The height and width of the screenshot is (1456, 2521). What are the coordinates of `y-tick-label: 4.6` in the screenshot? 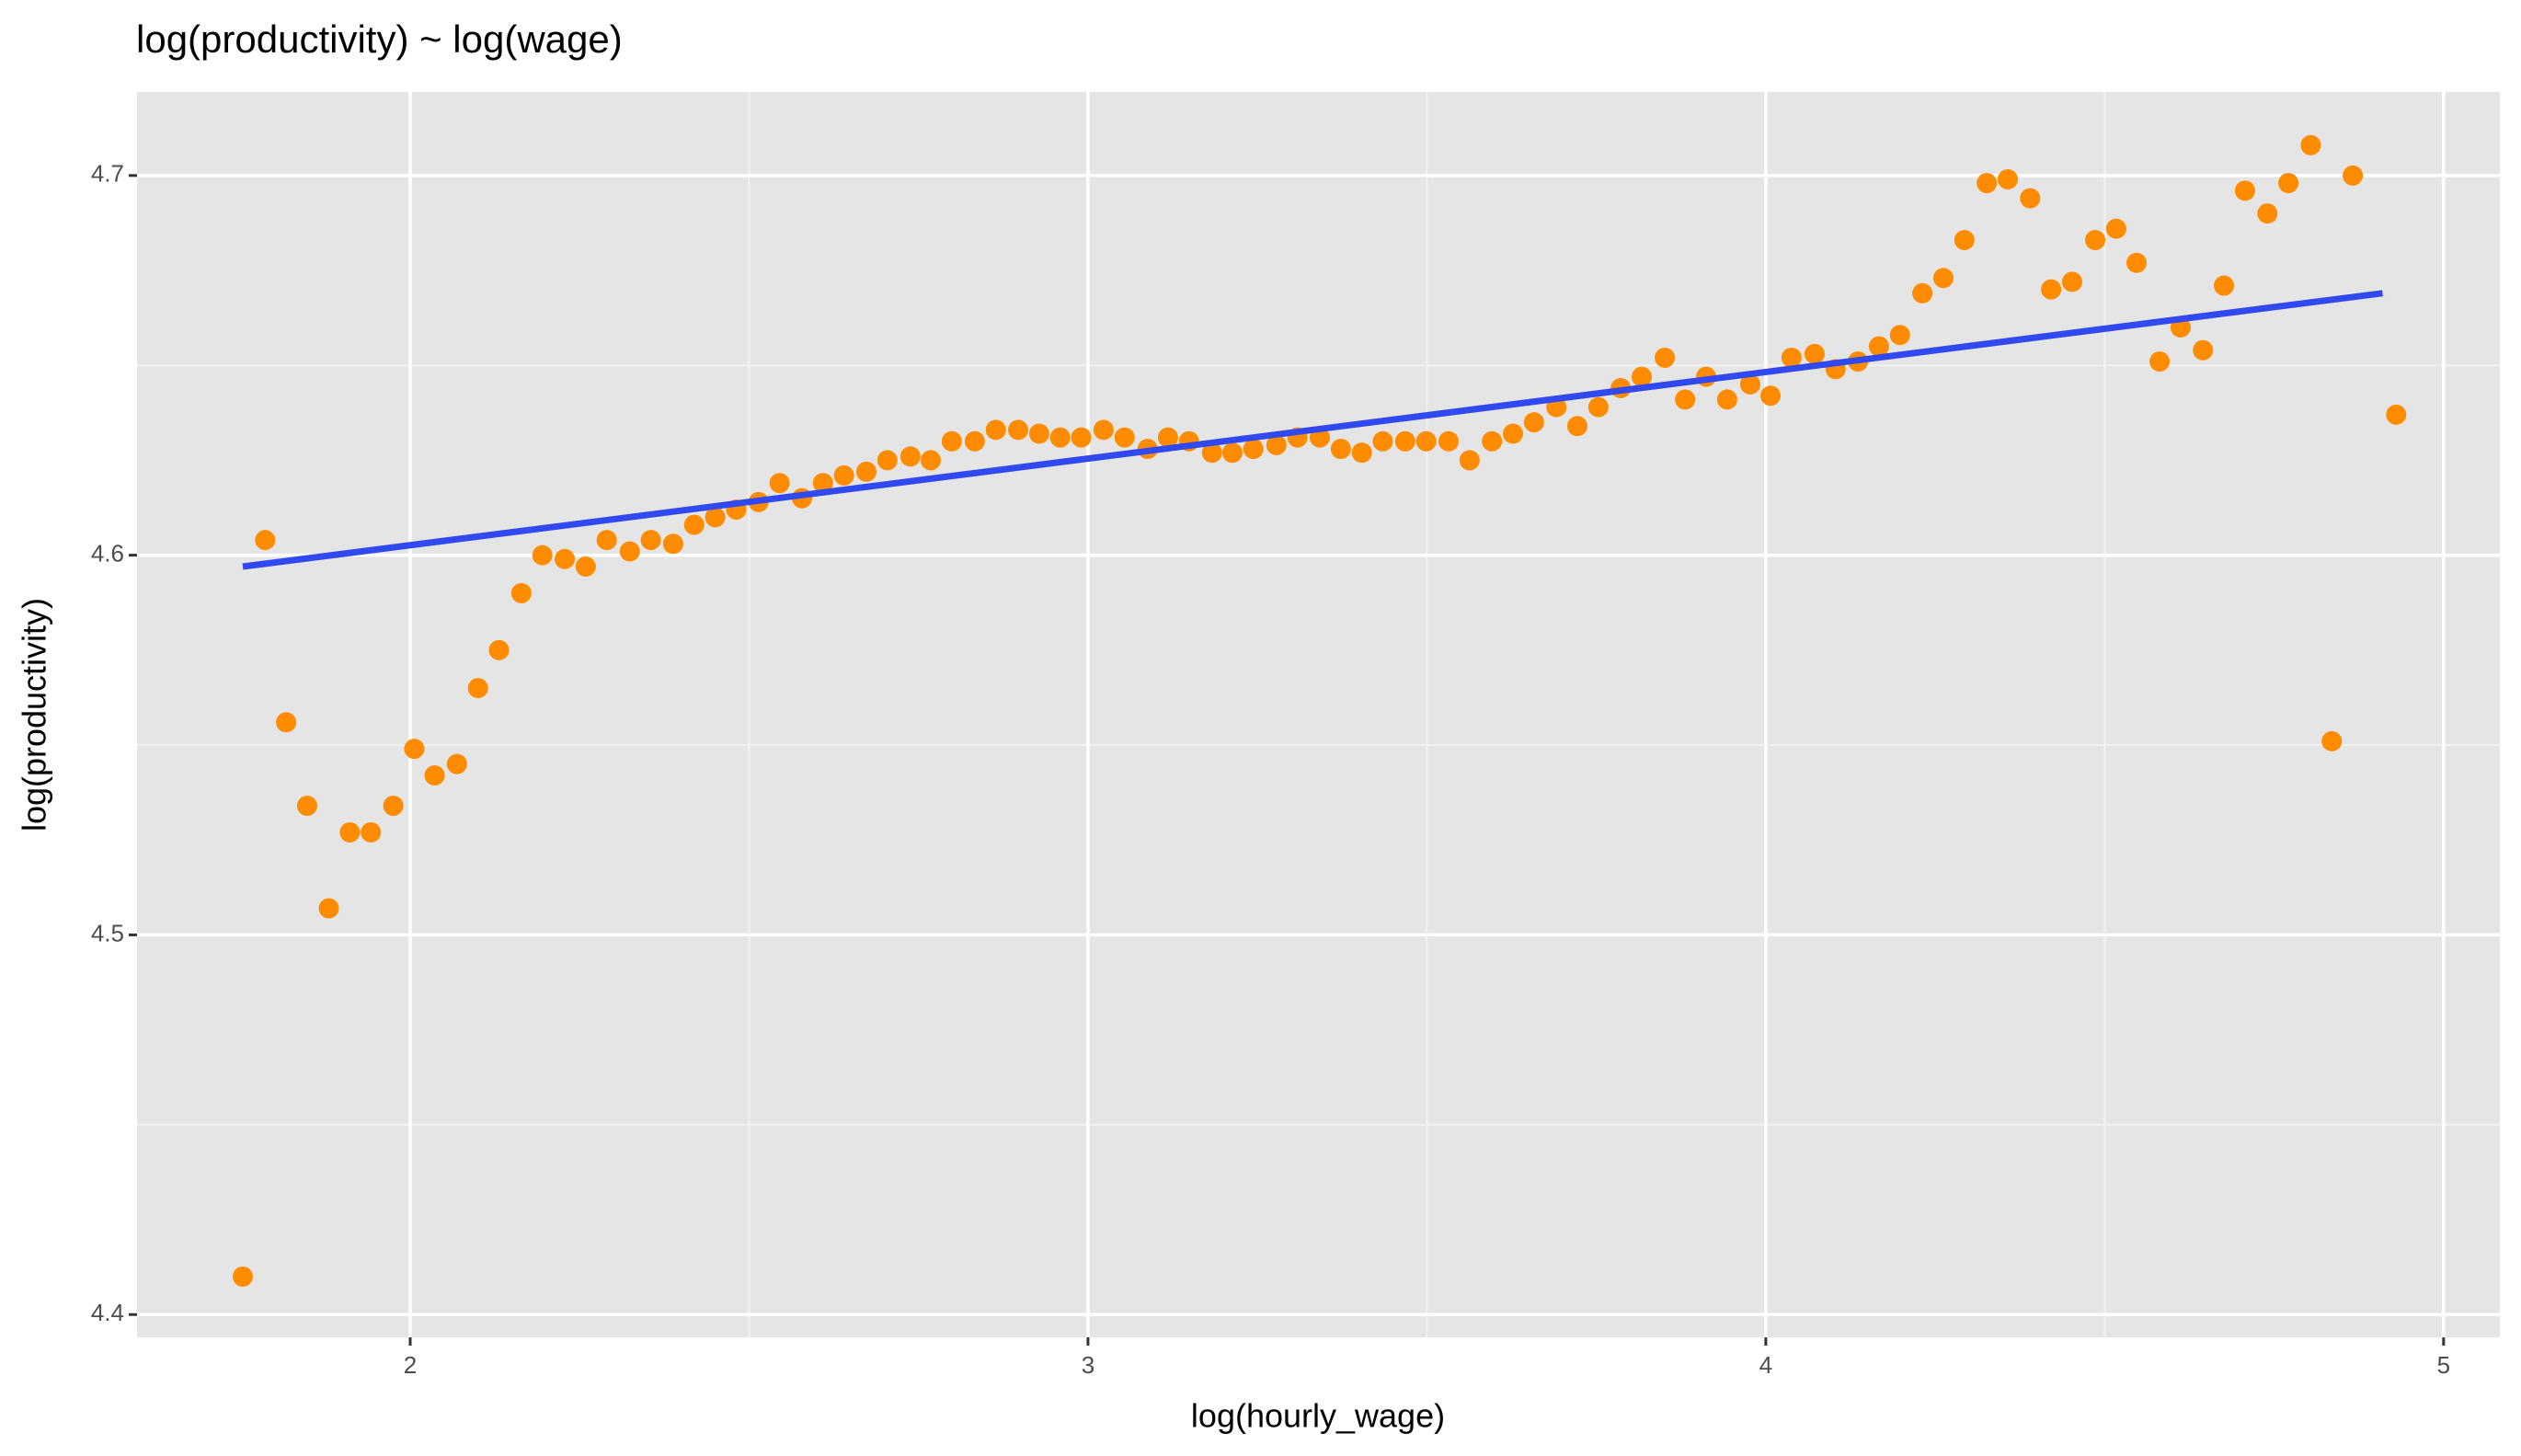 It's located at (107, 553).